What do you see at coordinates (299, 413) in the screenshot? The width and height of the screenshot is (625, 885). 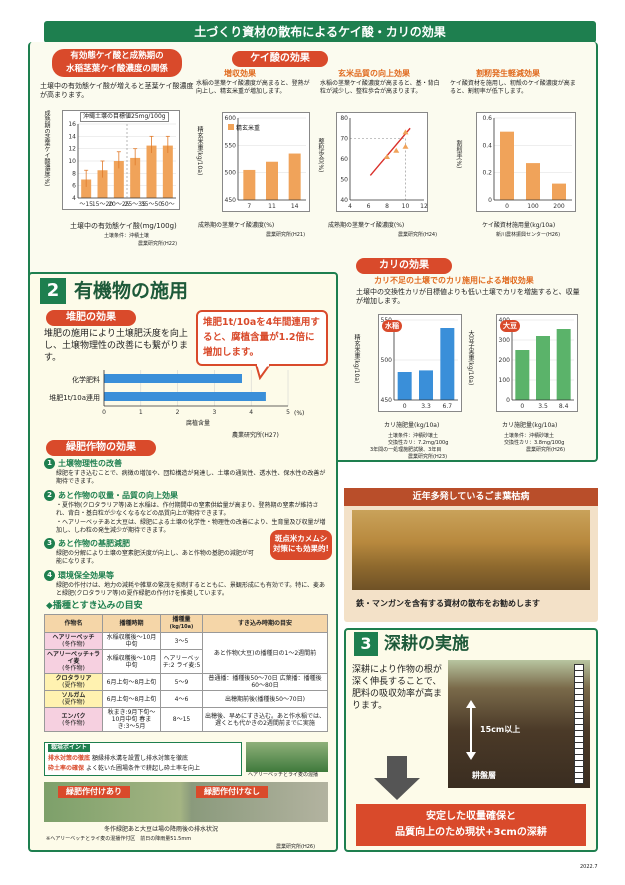 I see `humus-unit: (%)` at bounding box center [299, 413].